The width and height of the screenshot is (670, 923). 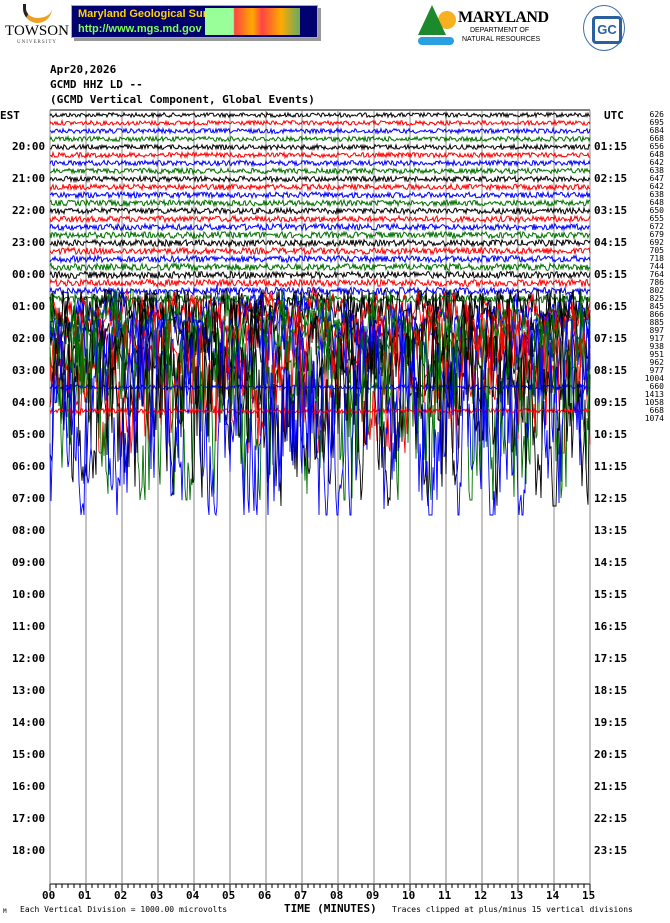 I want to click on est-label: 15:00, so click(x=29, y=754).